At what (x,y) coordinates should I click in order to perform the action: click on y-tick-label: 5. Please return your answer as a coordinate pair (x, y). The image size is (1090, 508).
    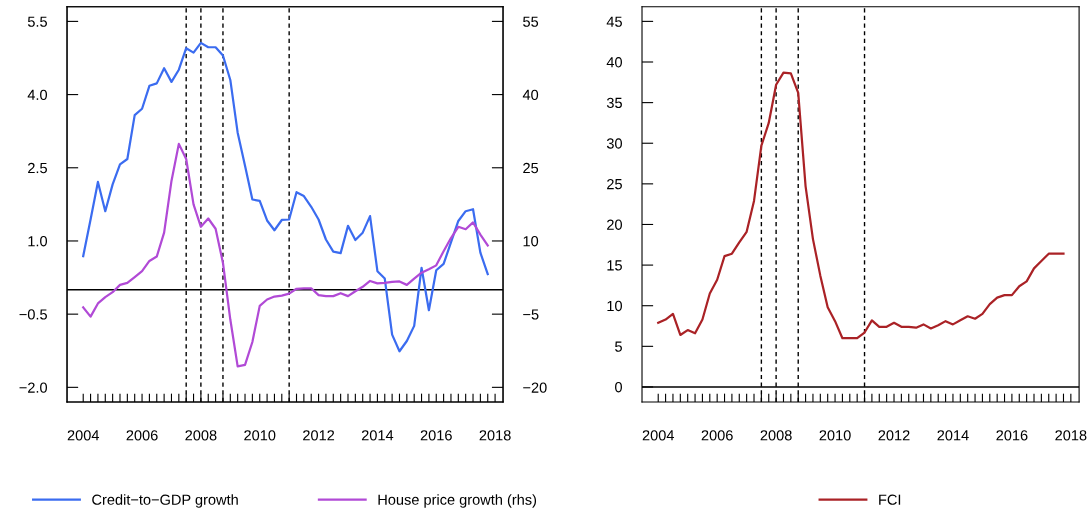
    Looking at the image, I should click on (618, 346).